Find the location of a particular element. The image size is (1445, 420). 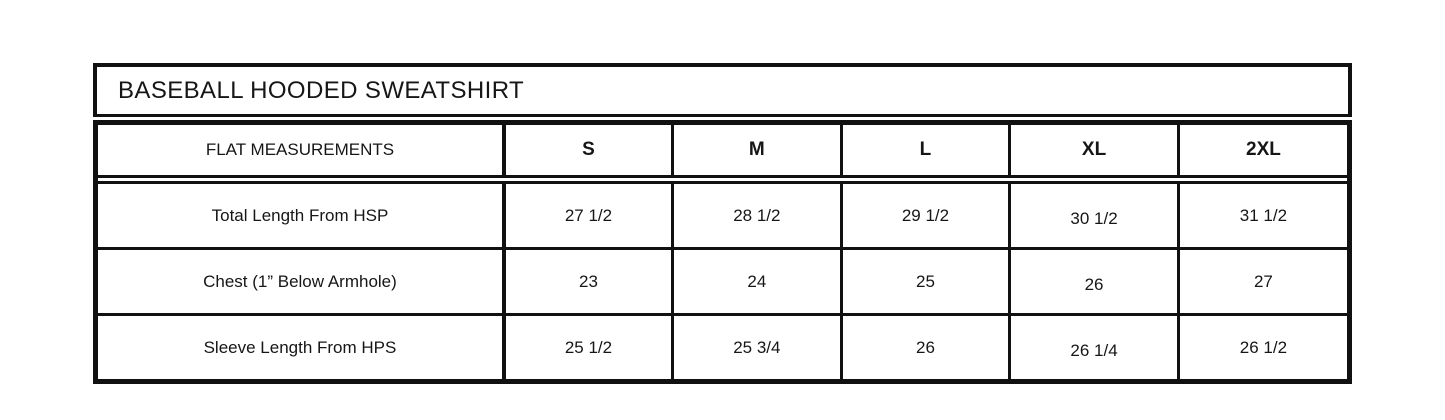

measurement-value: 29 1/2 is located at coordinates (925, 214).